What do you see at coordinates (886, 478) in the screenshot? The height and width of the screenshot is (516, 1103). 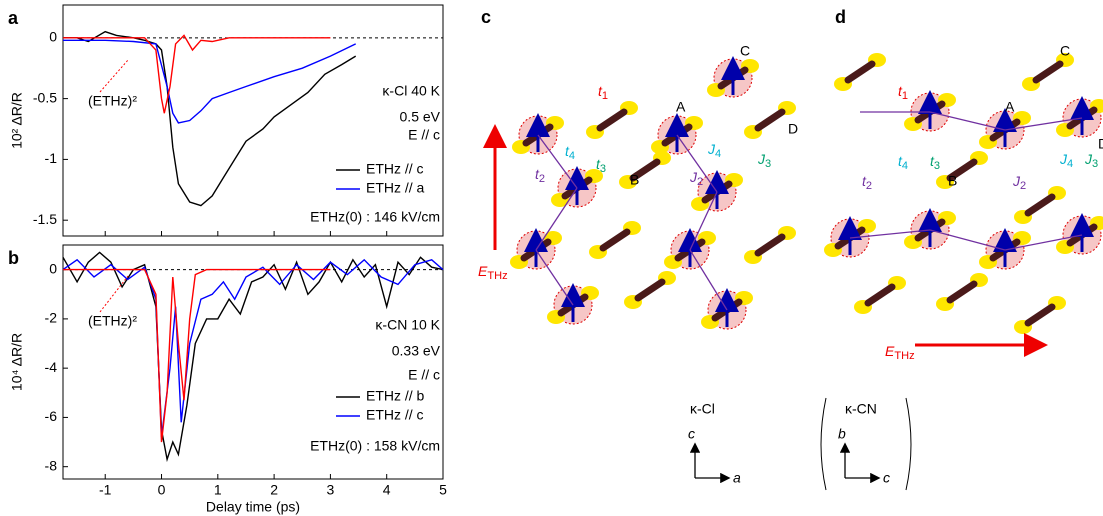 I see `axis-right-label: c` at bounding box center [886, 478].